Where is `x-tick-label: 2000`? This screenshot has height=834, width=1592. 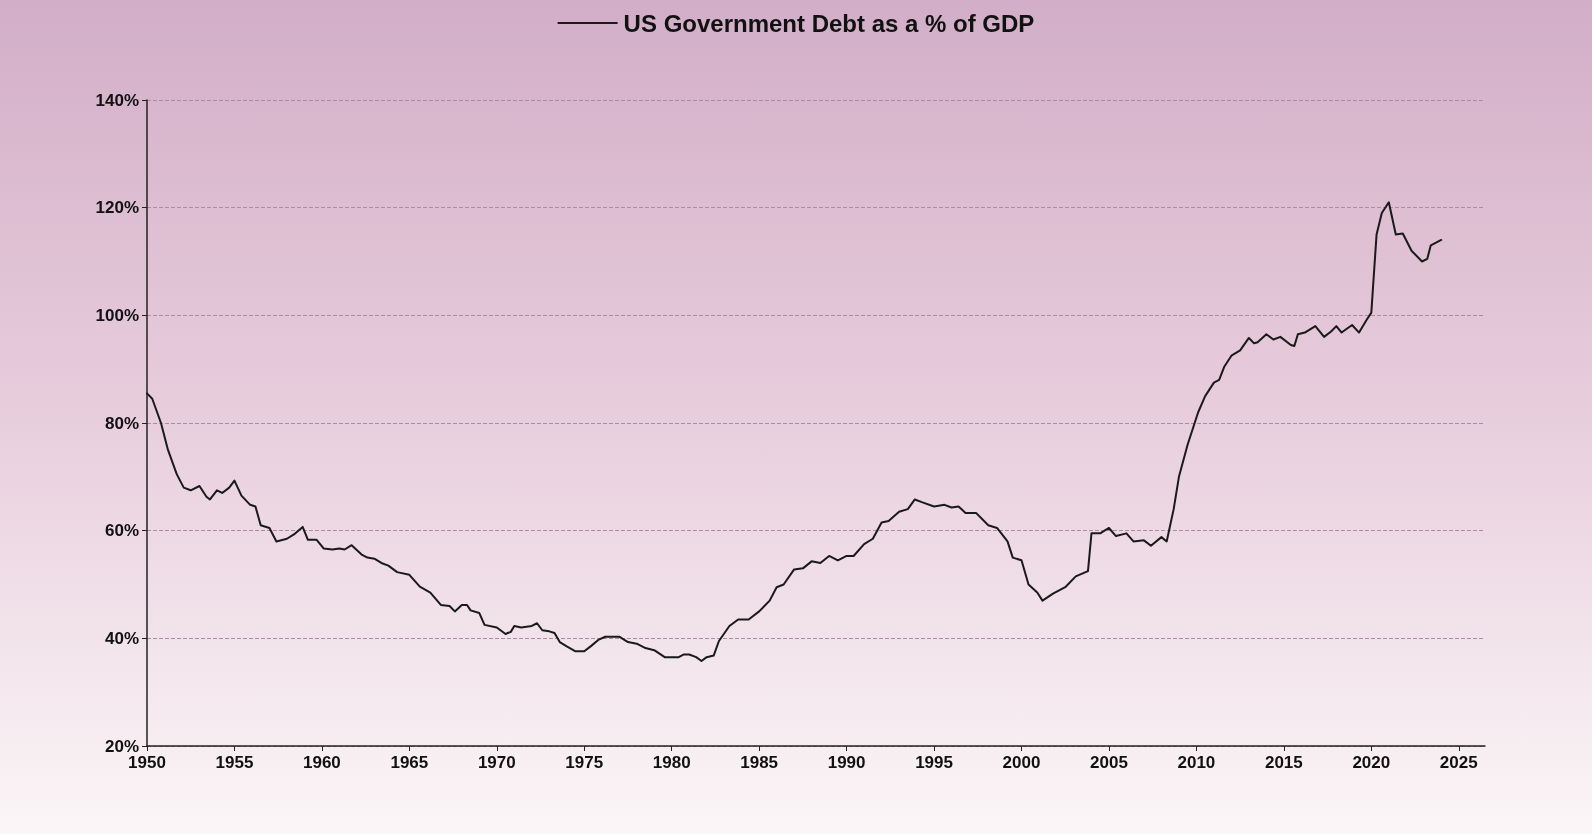 x-tick-label: 2000 is located at coordinates (1021, 762).